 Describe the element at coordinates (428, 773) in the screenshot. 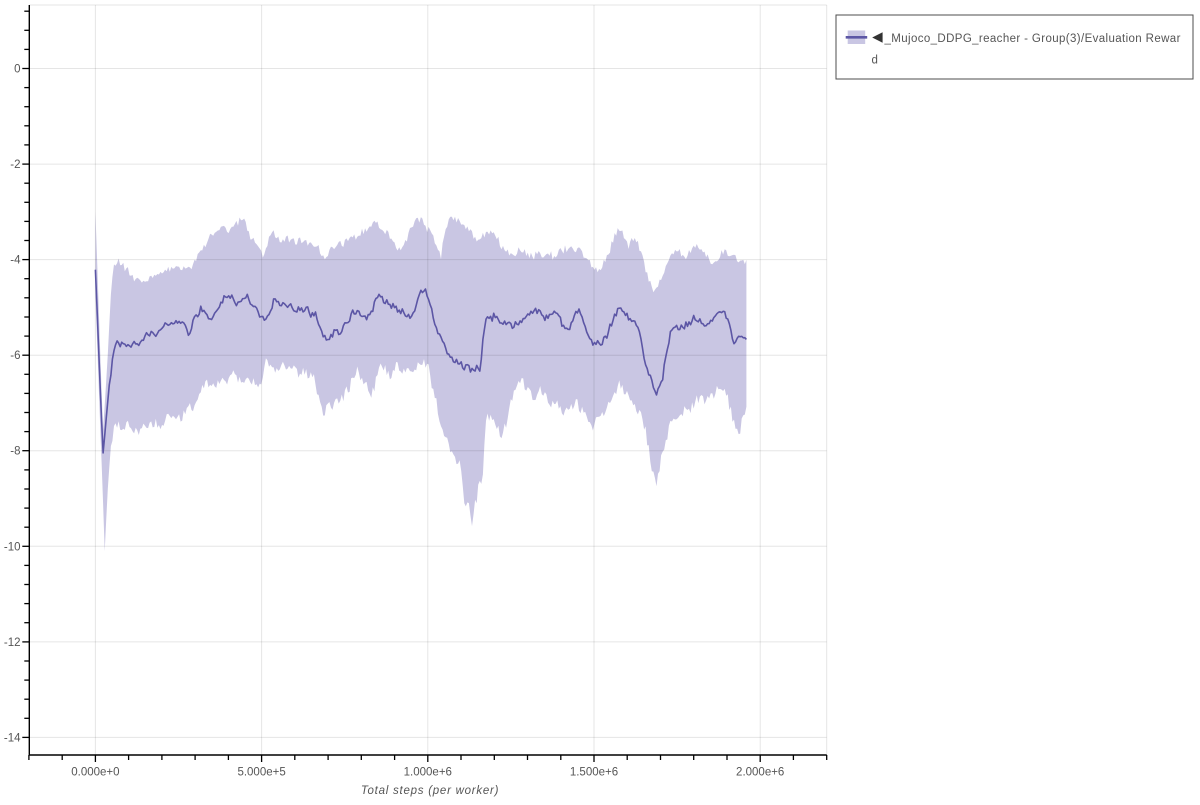

I see `svg-text: 1.000e+6` at that location.